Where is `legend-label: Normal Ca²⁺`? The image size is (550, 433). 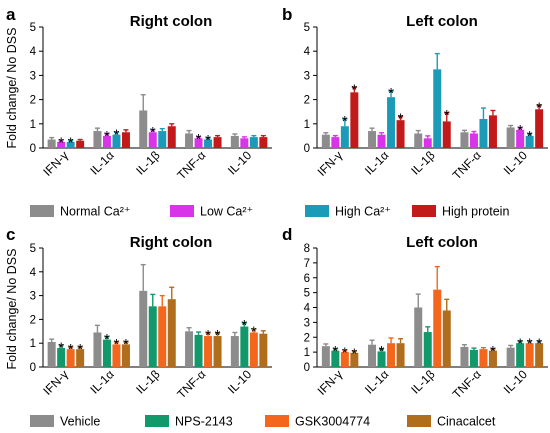 legend-label: Normal Ca²⁺ is located at coordinates (95, 212).